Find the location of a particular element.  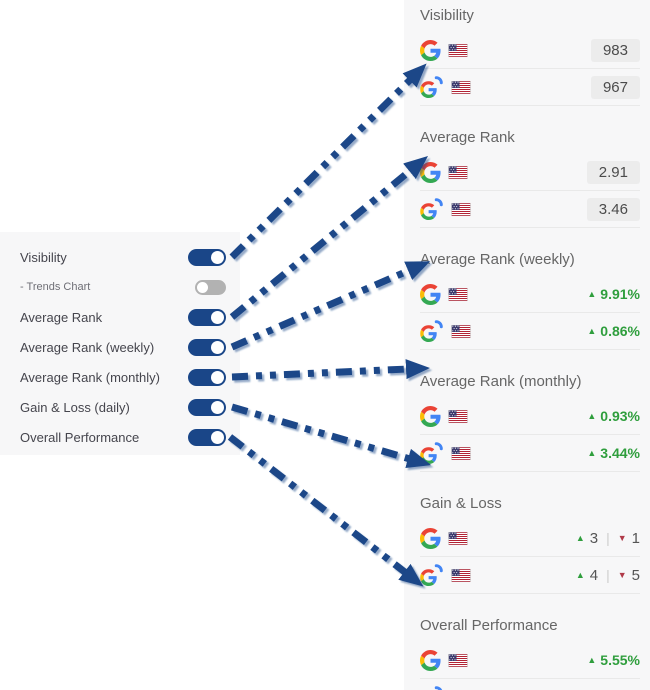

metric-row: ▲3.74% is located at coordinates (530, 684).